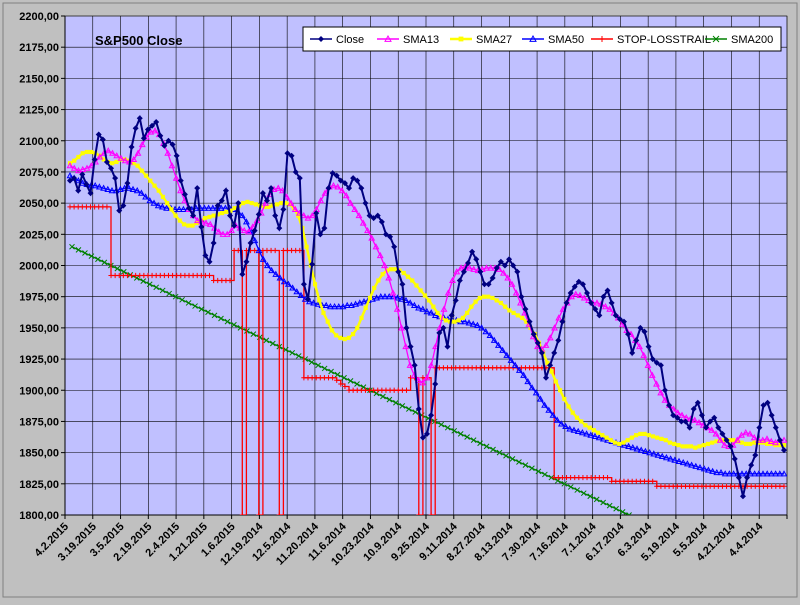  What do you see at coordinates (39, 17) in the screenshot?
I see `y-tick-label: 2200,00` at bounding box center [39, 17].